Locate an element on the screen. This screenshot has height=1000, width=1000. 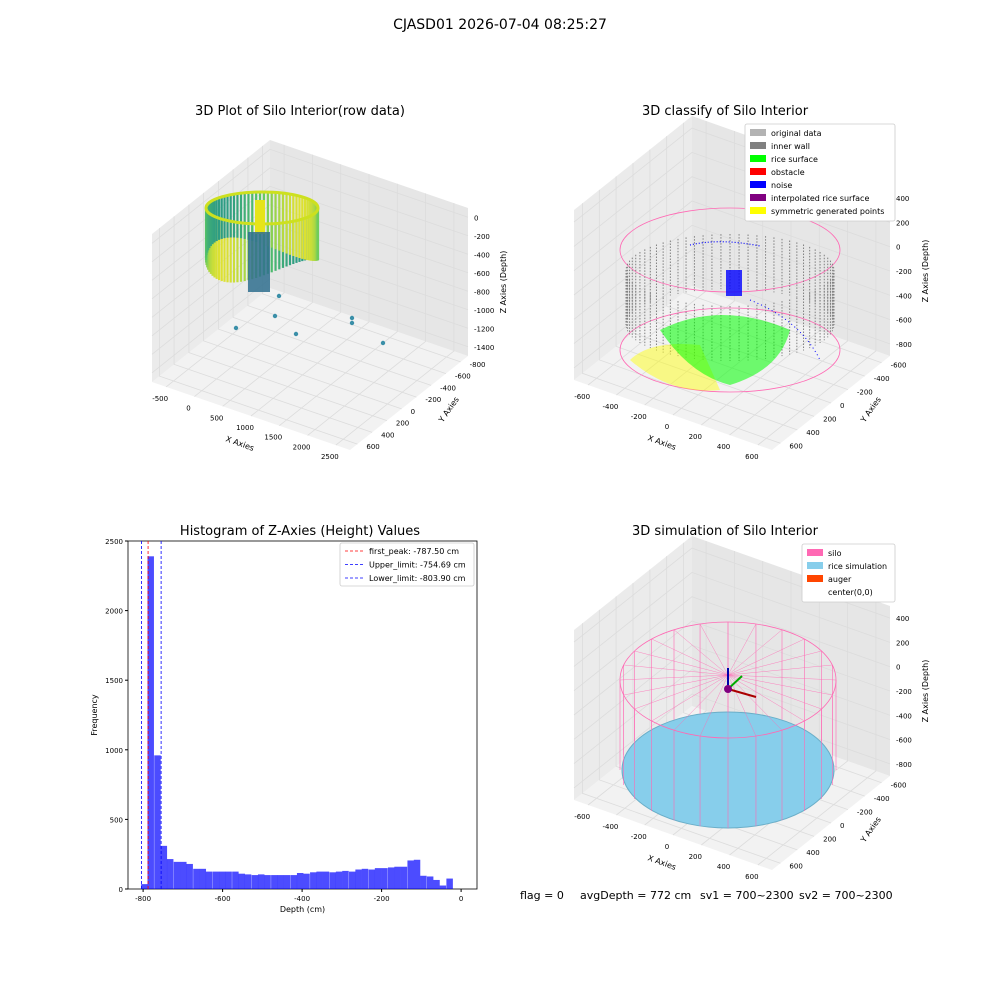
plot1-stray-point is located at coordinates (352, 323).